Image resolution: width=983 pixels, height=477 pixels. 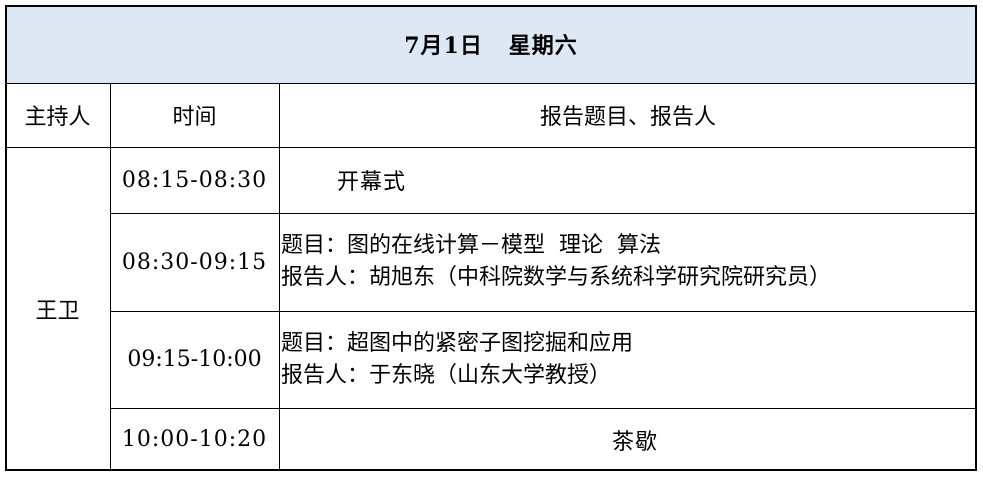 I want to click on date-title: 7月1日 星期六, so click(x=491, y=46).